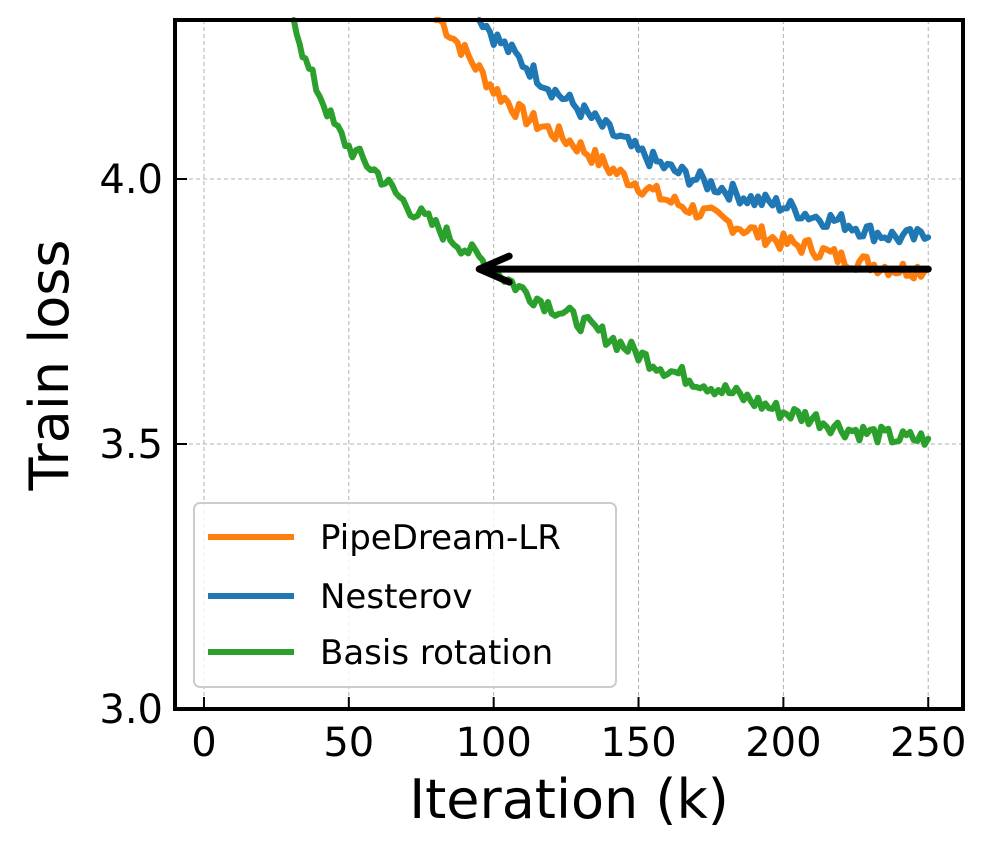  Describe the element at coordinates (703, 269) in the screenshot. I see `annotation-layer` at that location.